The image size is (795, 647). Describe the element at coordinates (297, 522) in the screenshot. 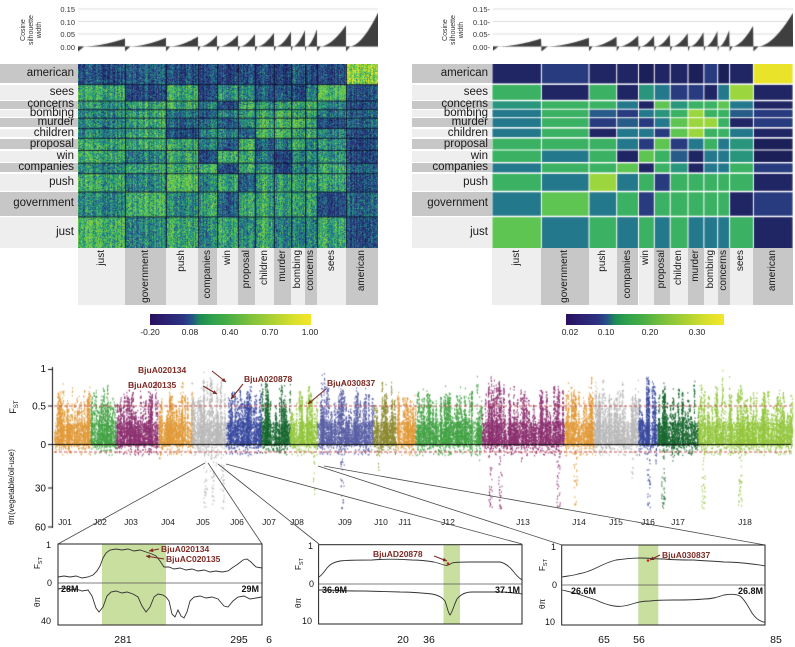

I see `svg-text: J08` at that location.